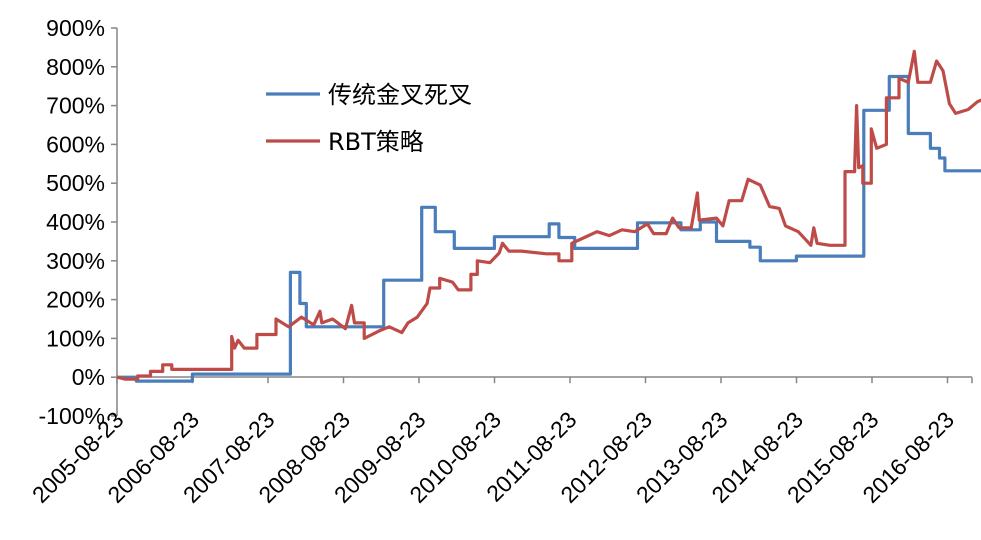 This screenshot has width=981, height=540. I want to click on legend: 传统金叉死叉 RBT策略, so click(369, 118).